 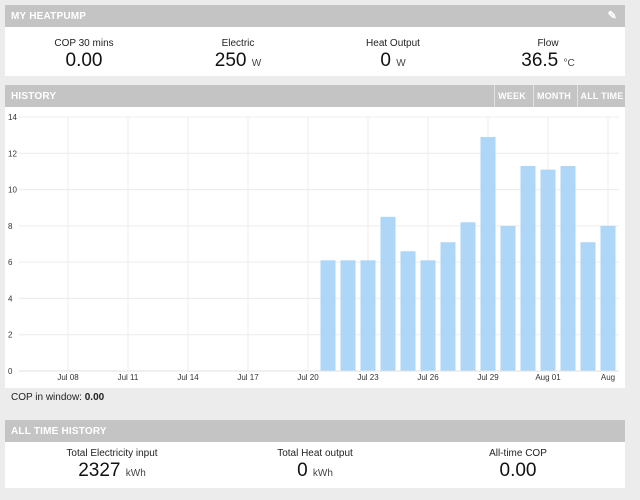 What do you see at coordinates (548, 377) in the screenshot?
I see `x-tick-label: Aug 01` at bounding box center [548, 377].